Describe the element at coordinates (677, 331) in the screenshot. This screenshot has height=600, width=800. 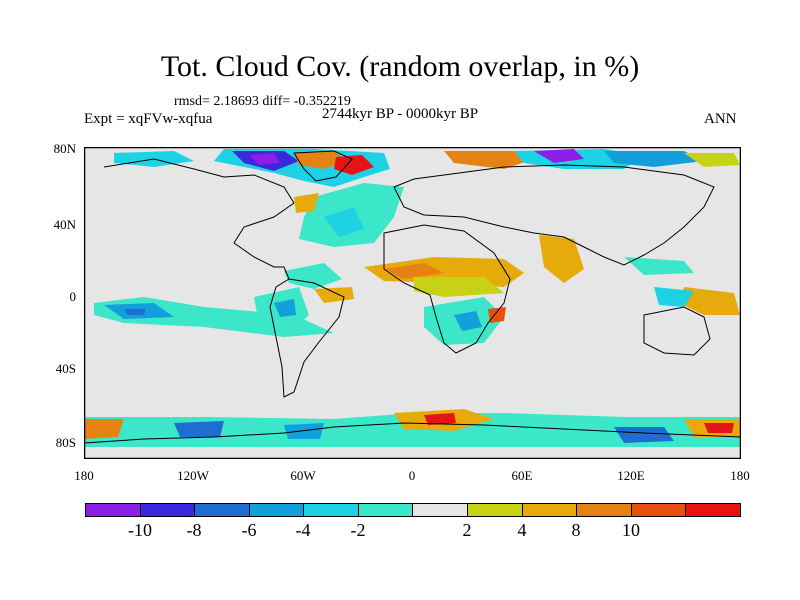
I see `coastline-australia` at that location.